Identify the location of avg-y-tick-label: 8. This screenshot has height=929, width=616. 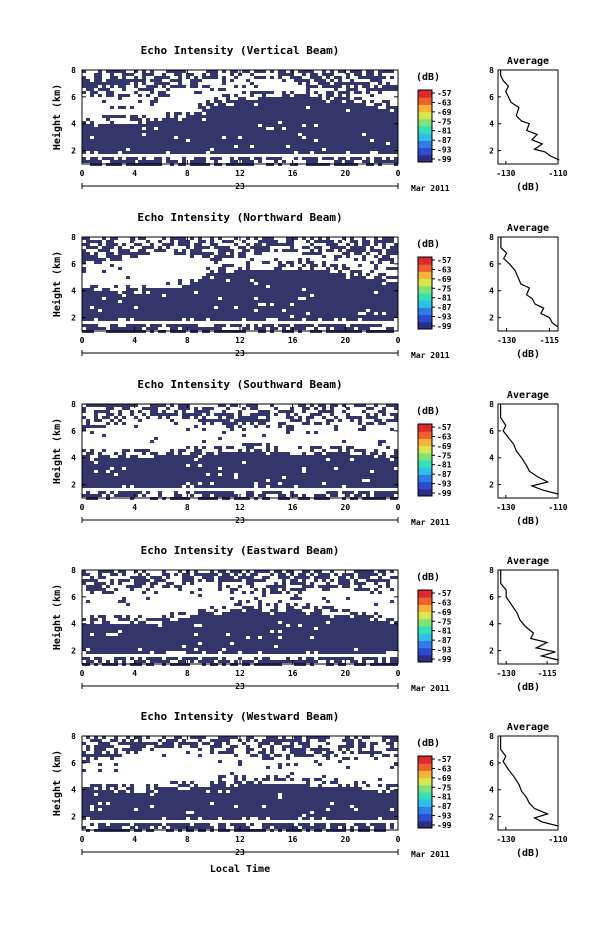
(491, 237).